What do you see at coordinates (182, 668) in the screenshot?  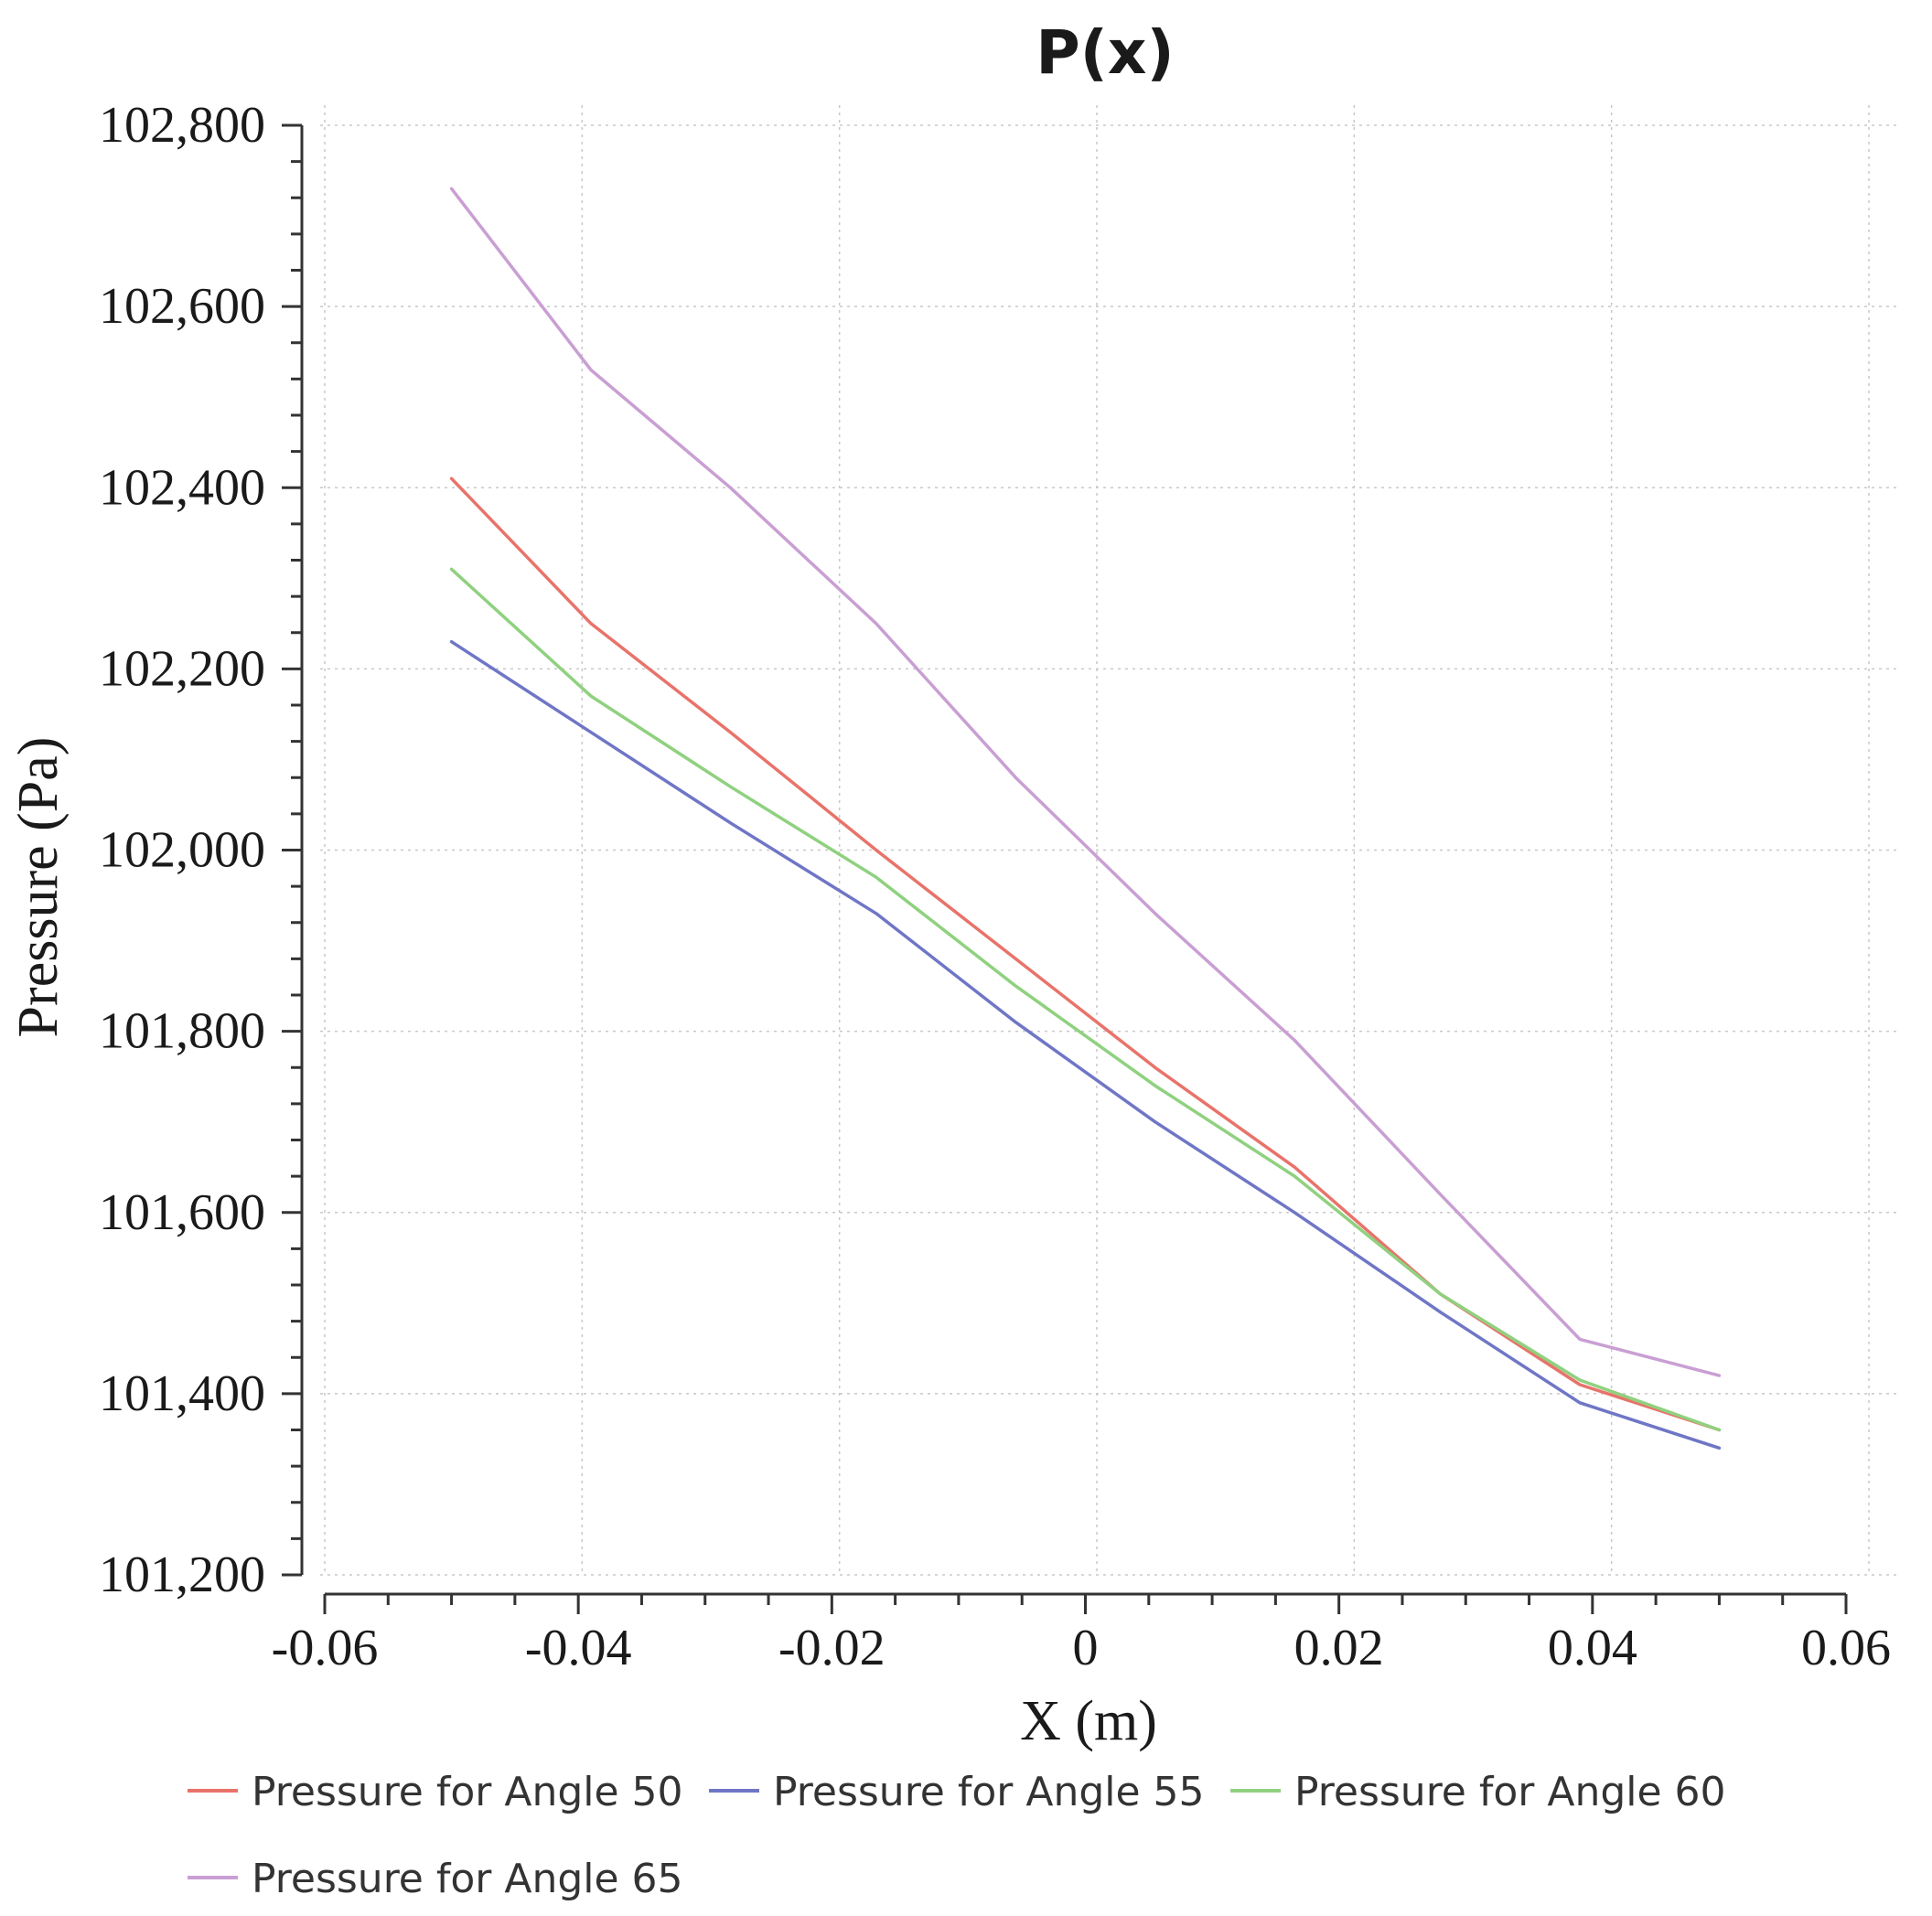 I see `y-tick-label: 102,200` at bounding box center [182, 668].